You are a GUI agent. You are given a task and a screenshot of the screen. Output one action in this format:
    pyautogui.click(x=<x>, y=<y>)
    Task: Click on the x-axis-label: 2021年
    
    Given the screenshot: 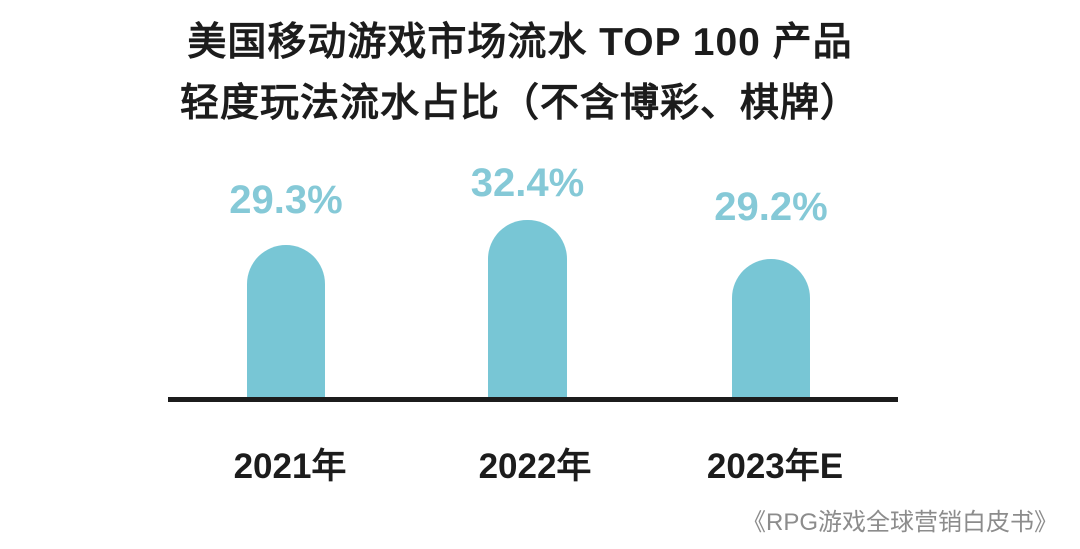 What is the action you would take?
    pyautogui.click(x=290, y=466)
    